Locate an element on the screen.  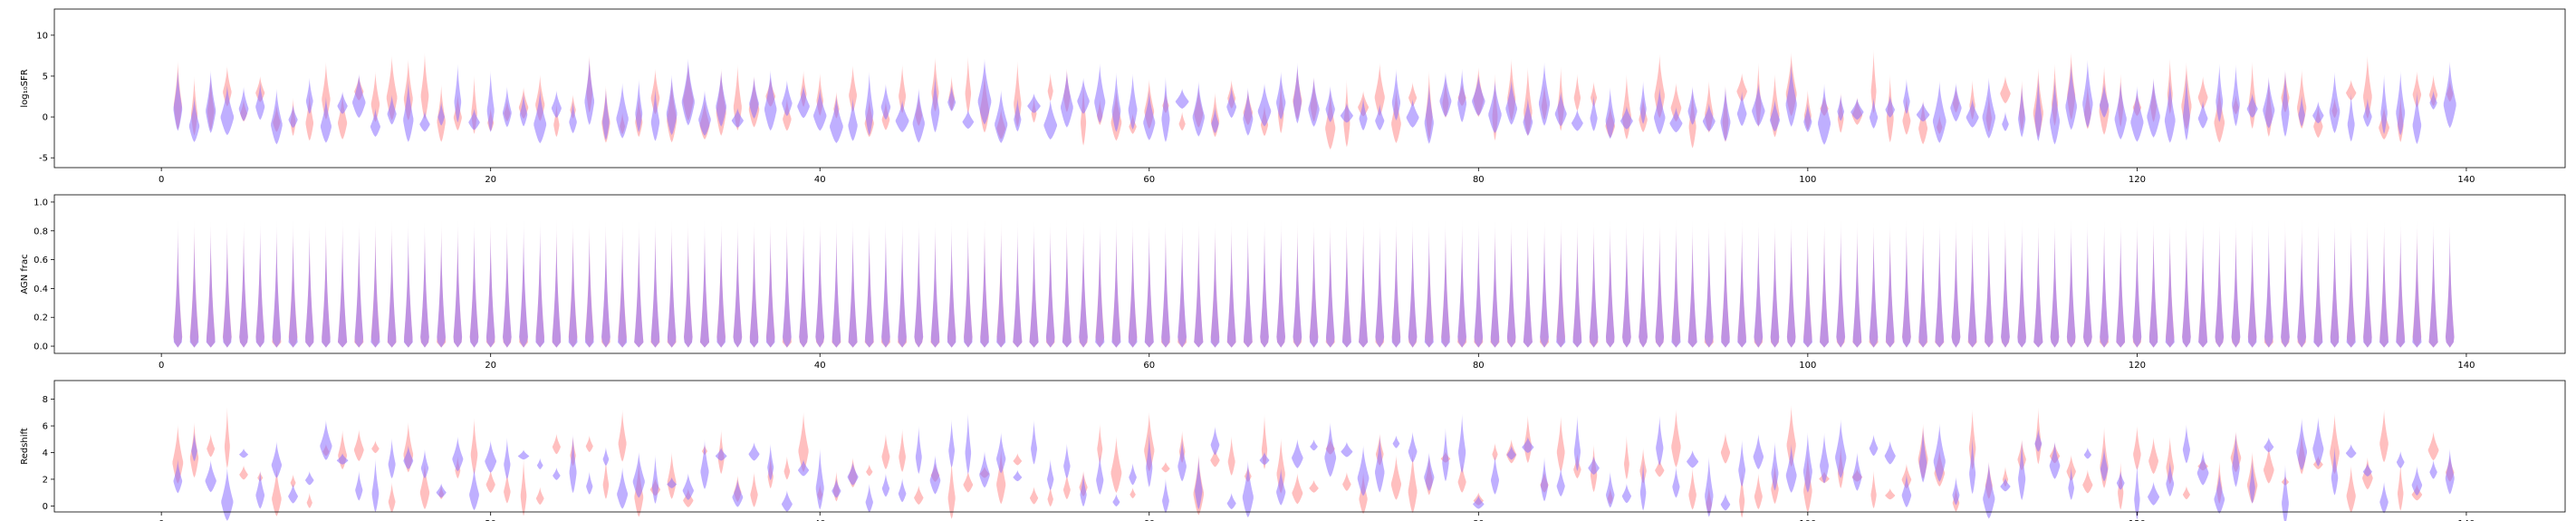
y-axis-label: Redshift is located at coordinates (25, 446).